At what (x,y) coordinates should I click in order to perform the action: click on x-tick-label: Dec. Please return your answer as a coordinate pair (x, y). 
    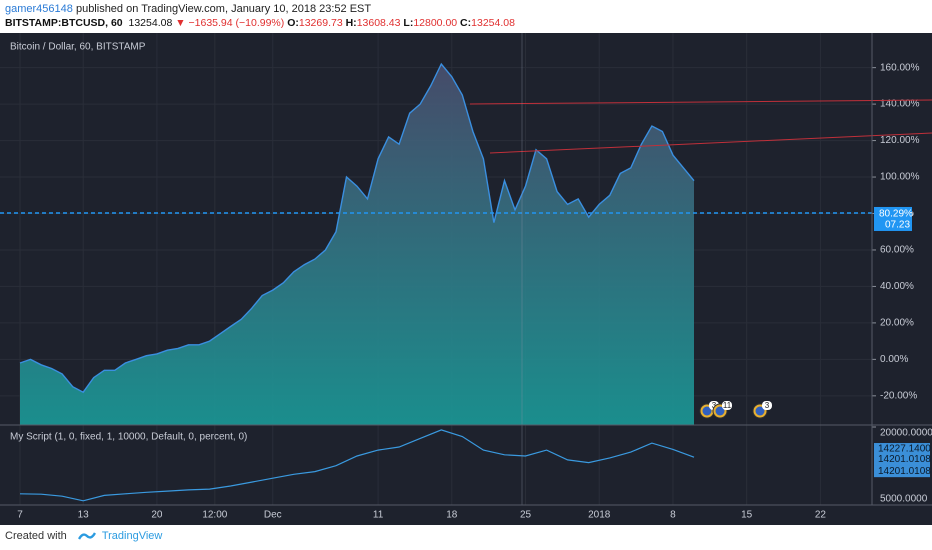
    Looking at the image, I should click on (273, 515).